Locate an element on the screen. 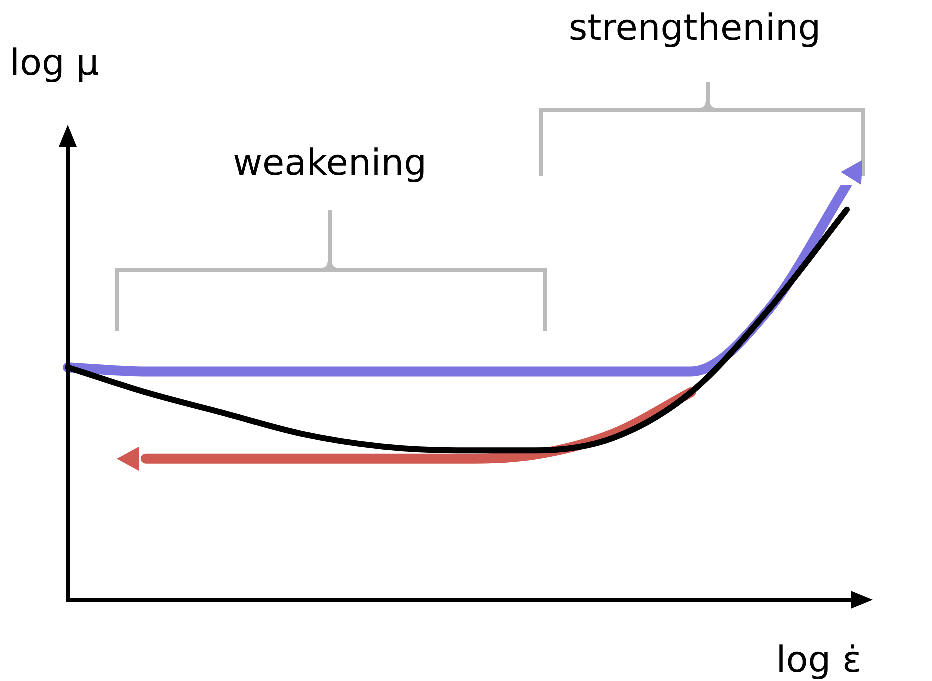 This screenshot has width=932, height=681. text: strengthening is located at coordinates (695, 28).